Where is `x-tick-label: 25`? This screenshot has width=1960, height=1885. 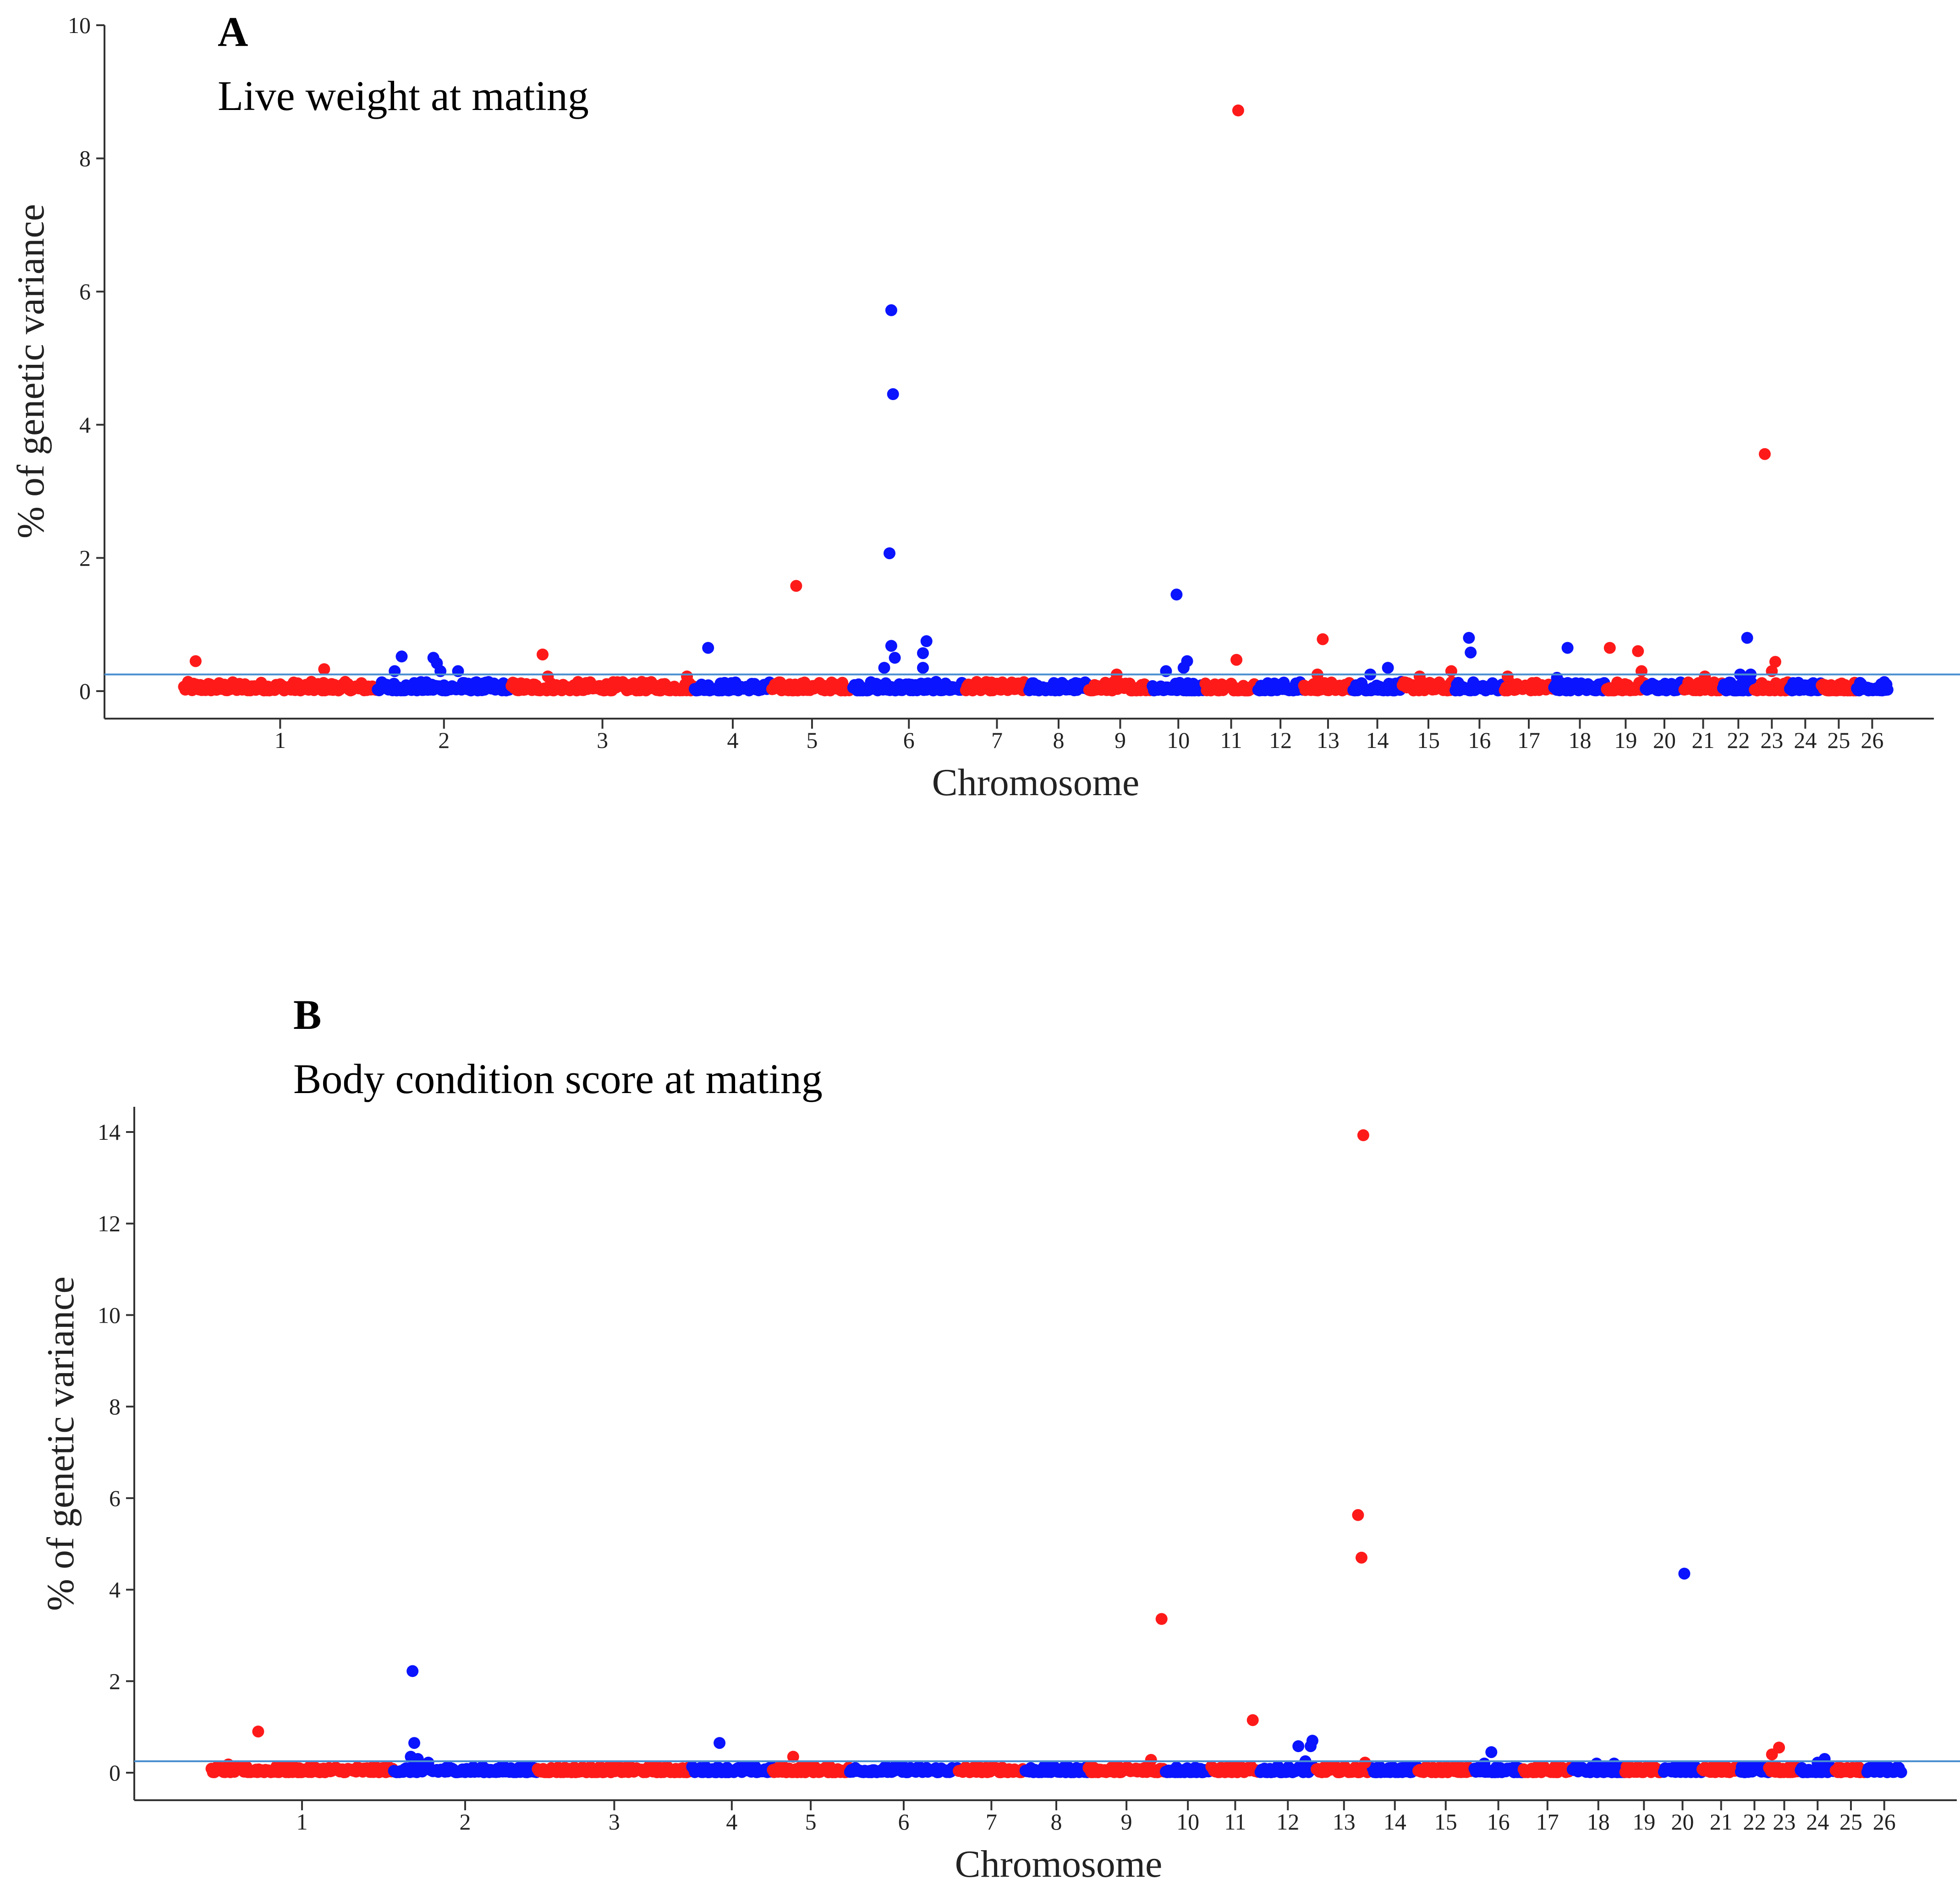 x-tick-label: 25 is located at coordinates (1850, 1822).